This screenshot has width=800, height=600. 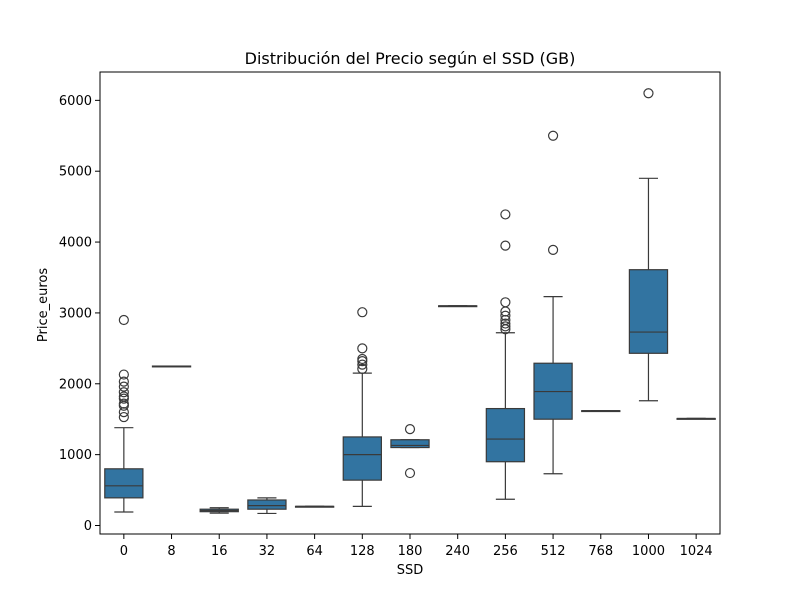 What do you see at coordinates (267, 551) in the screenshot?
I see `x-tick-label: 32` at bounding box center [267, 551].